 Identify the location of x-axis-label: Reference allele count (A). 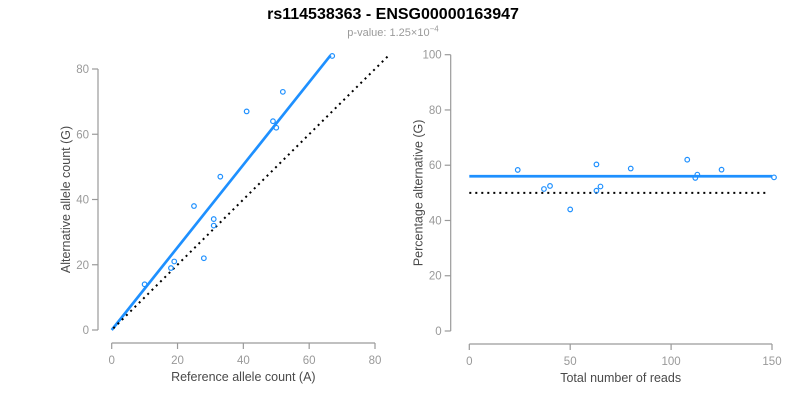
(243, 377).